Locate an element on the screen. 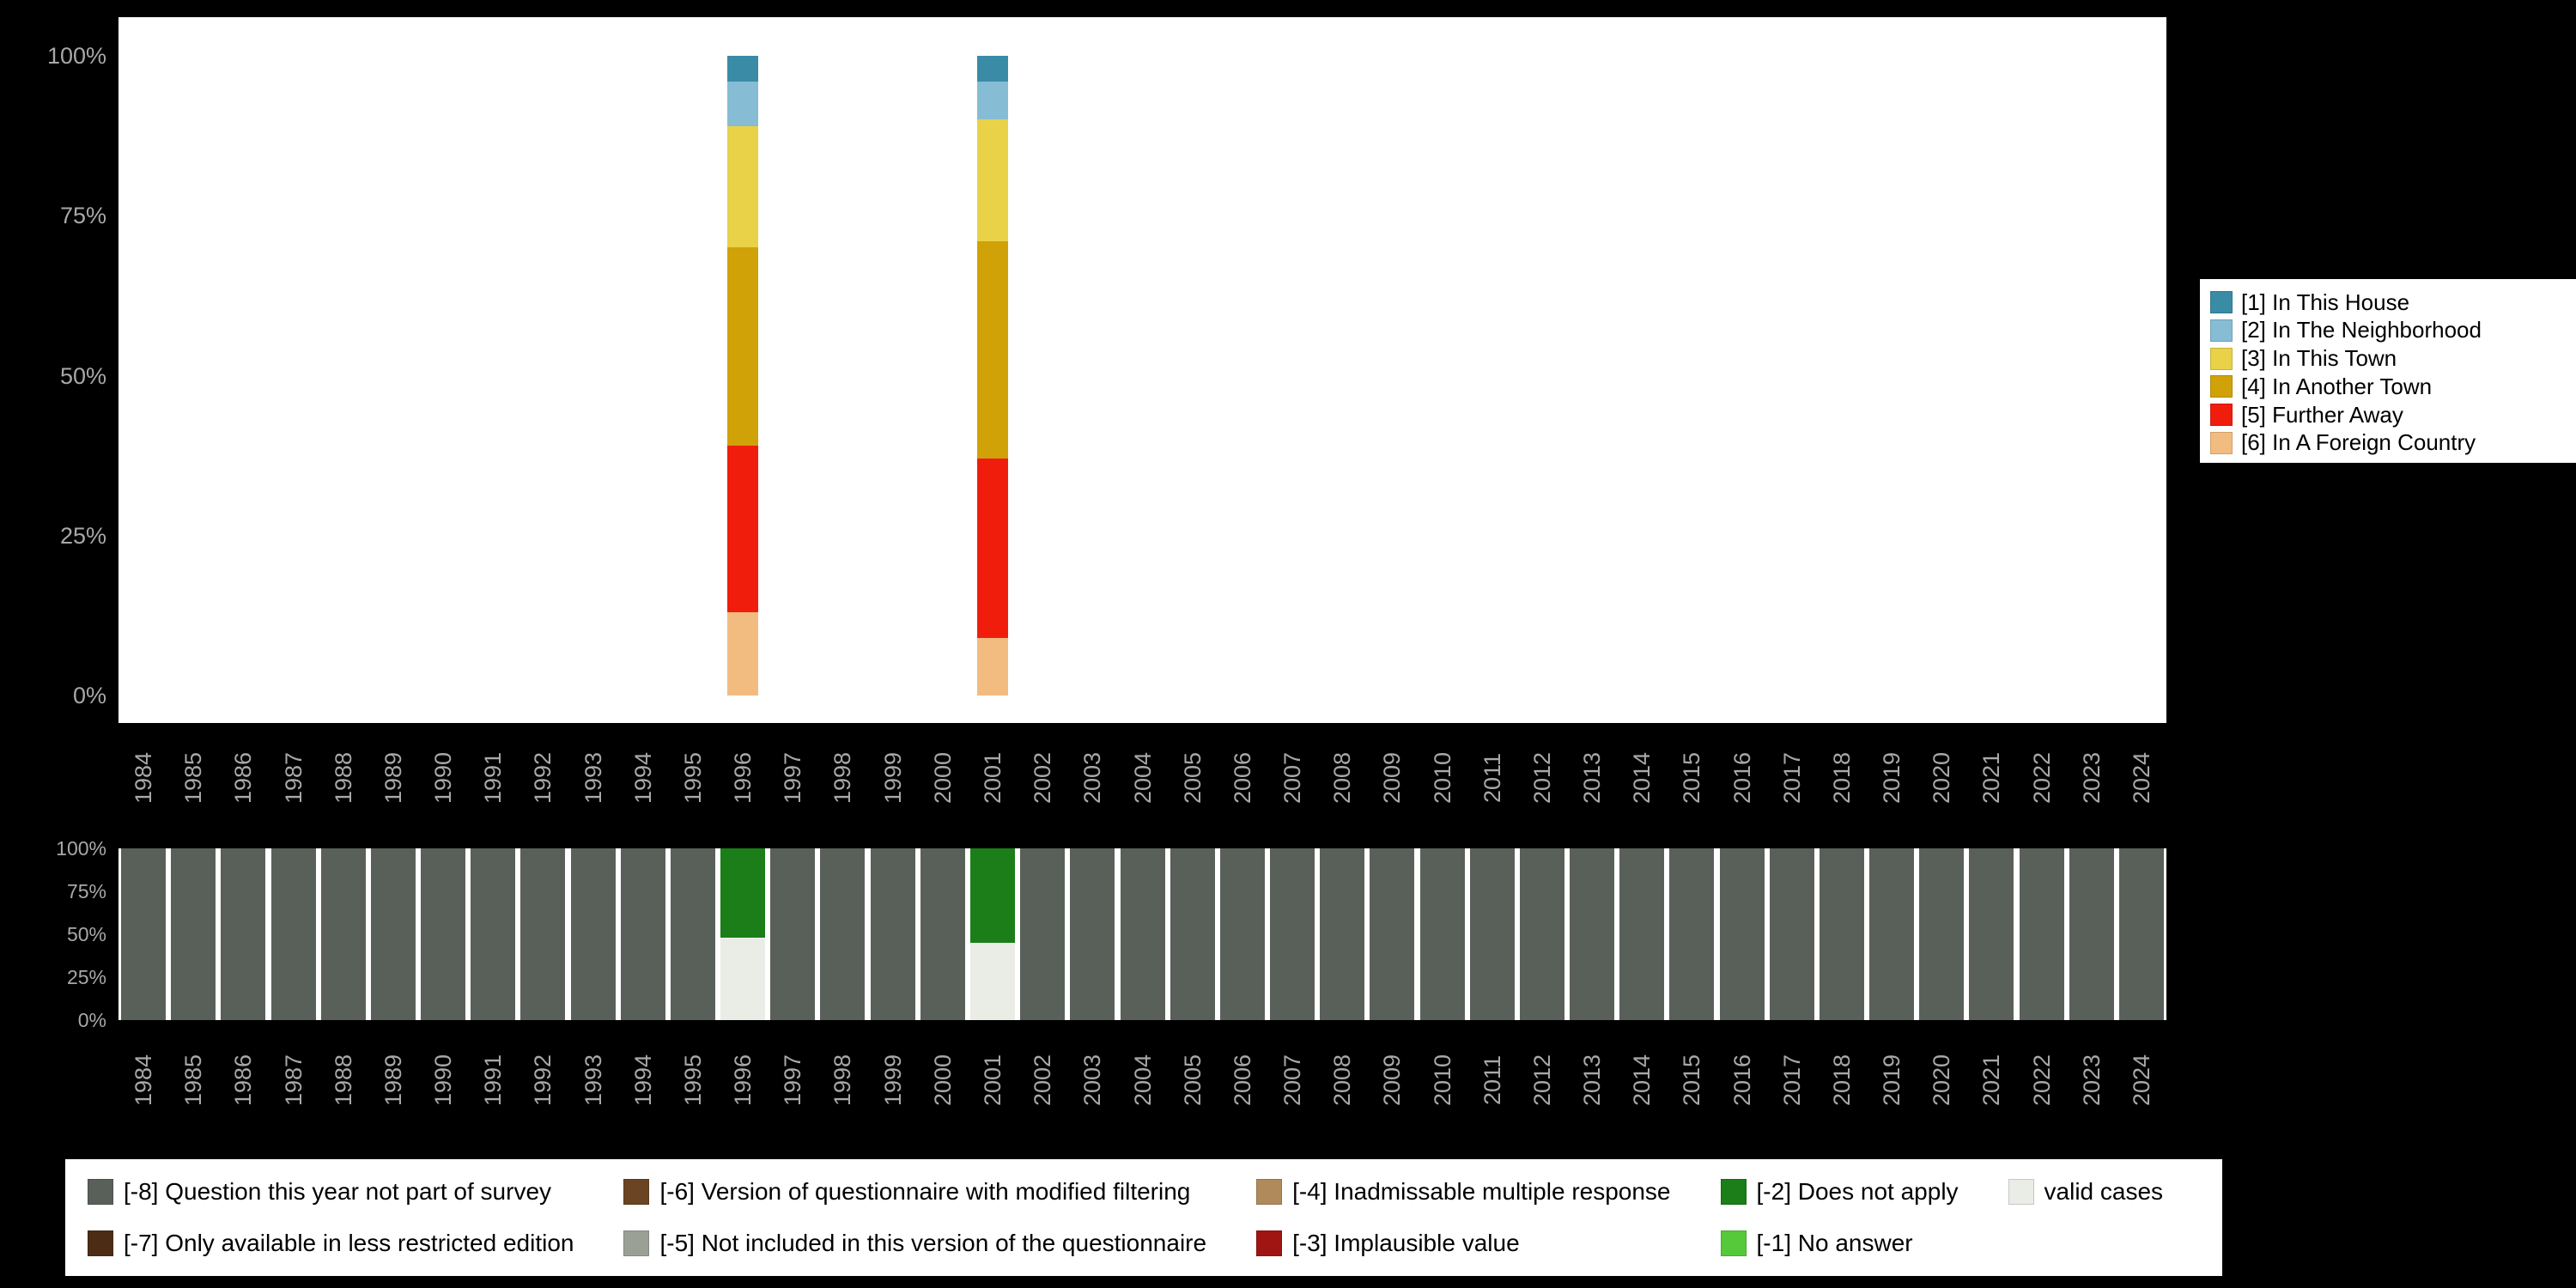 The width and height of the screenshot is (2576, 1288). x-tick-label: 2000 is located at coordinates (943, 1080).